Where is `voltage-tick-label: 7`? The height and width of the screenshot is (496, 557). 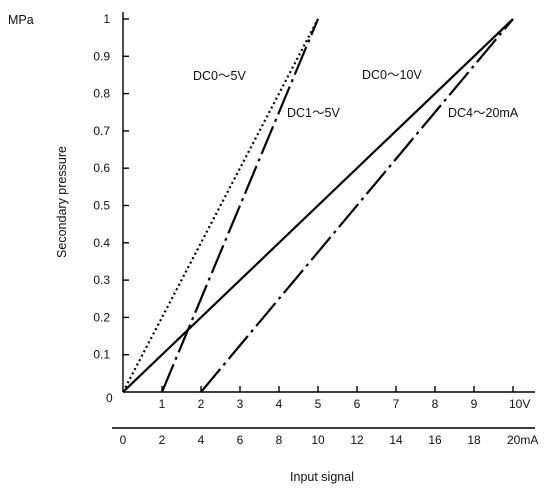
voltage-tick-label: 7 is located at coordinates (396, 404).